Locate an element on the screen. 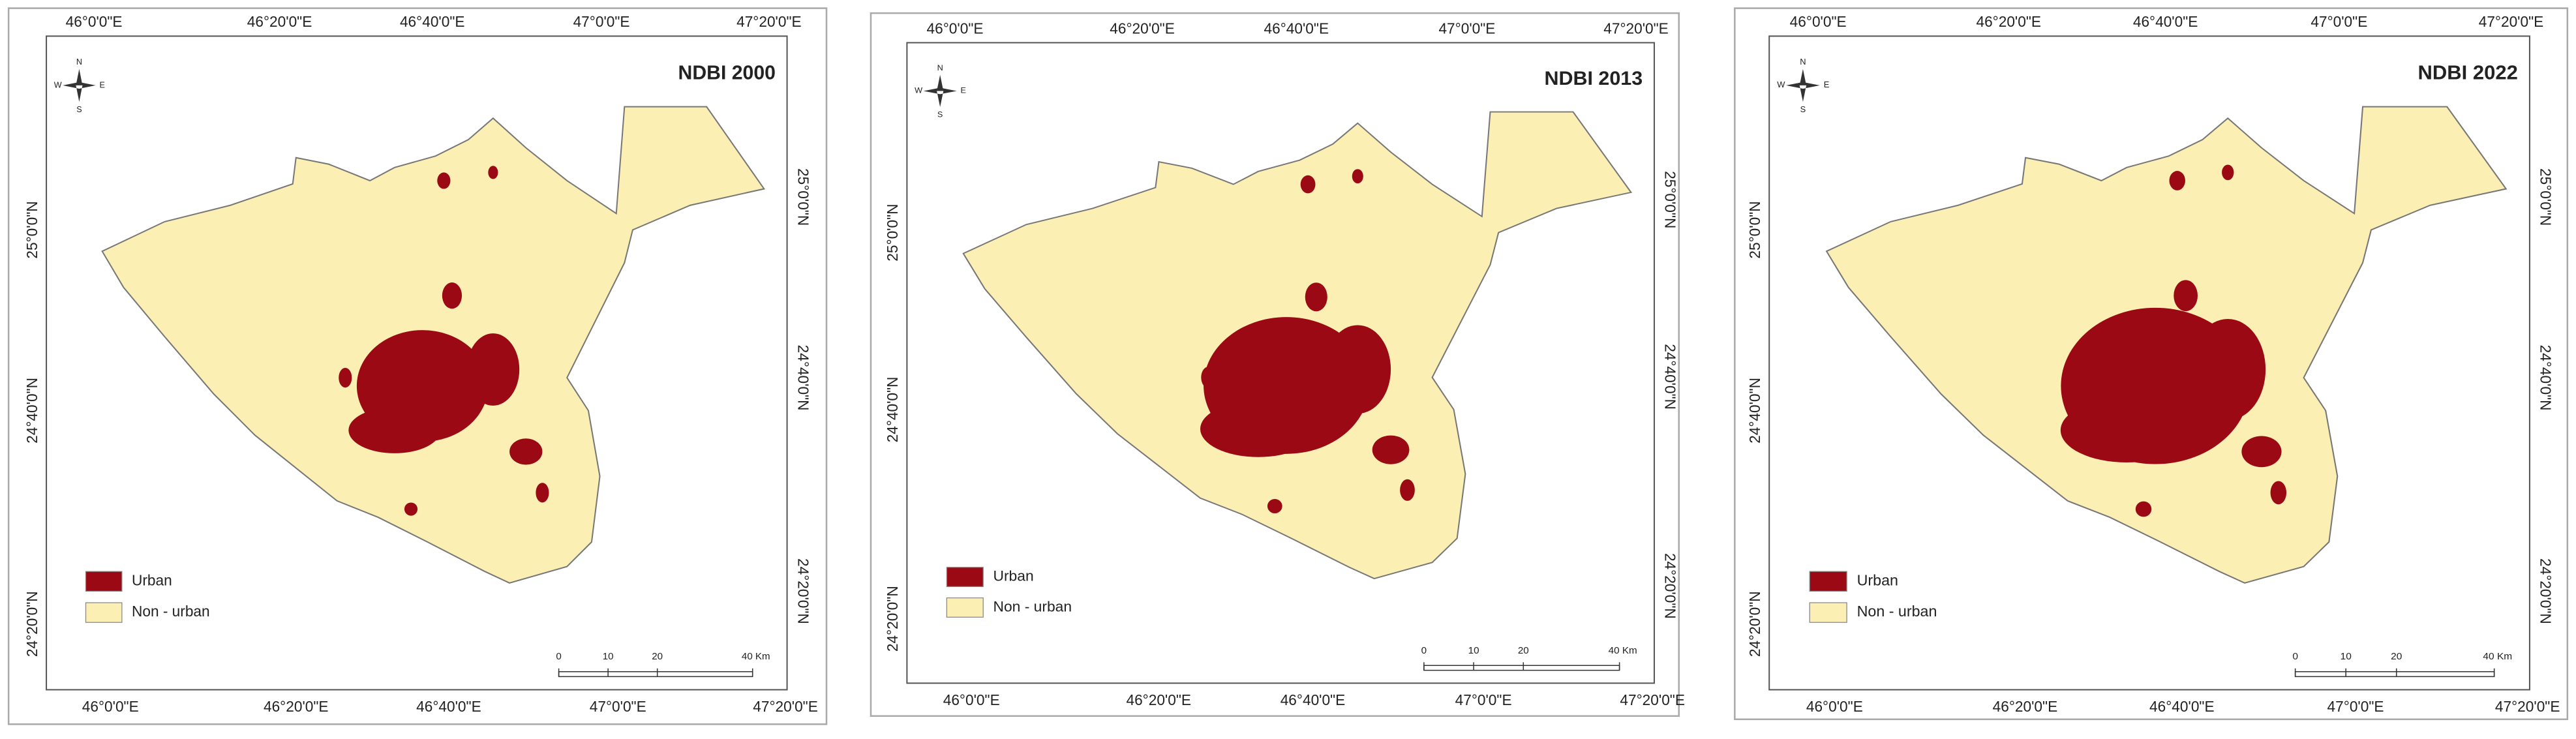 Image resolution: width=2576 pixels, height=739 pixels. panel-title: NDBI 2000 is located at coordinates (727, 72).